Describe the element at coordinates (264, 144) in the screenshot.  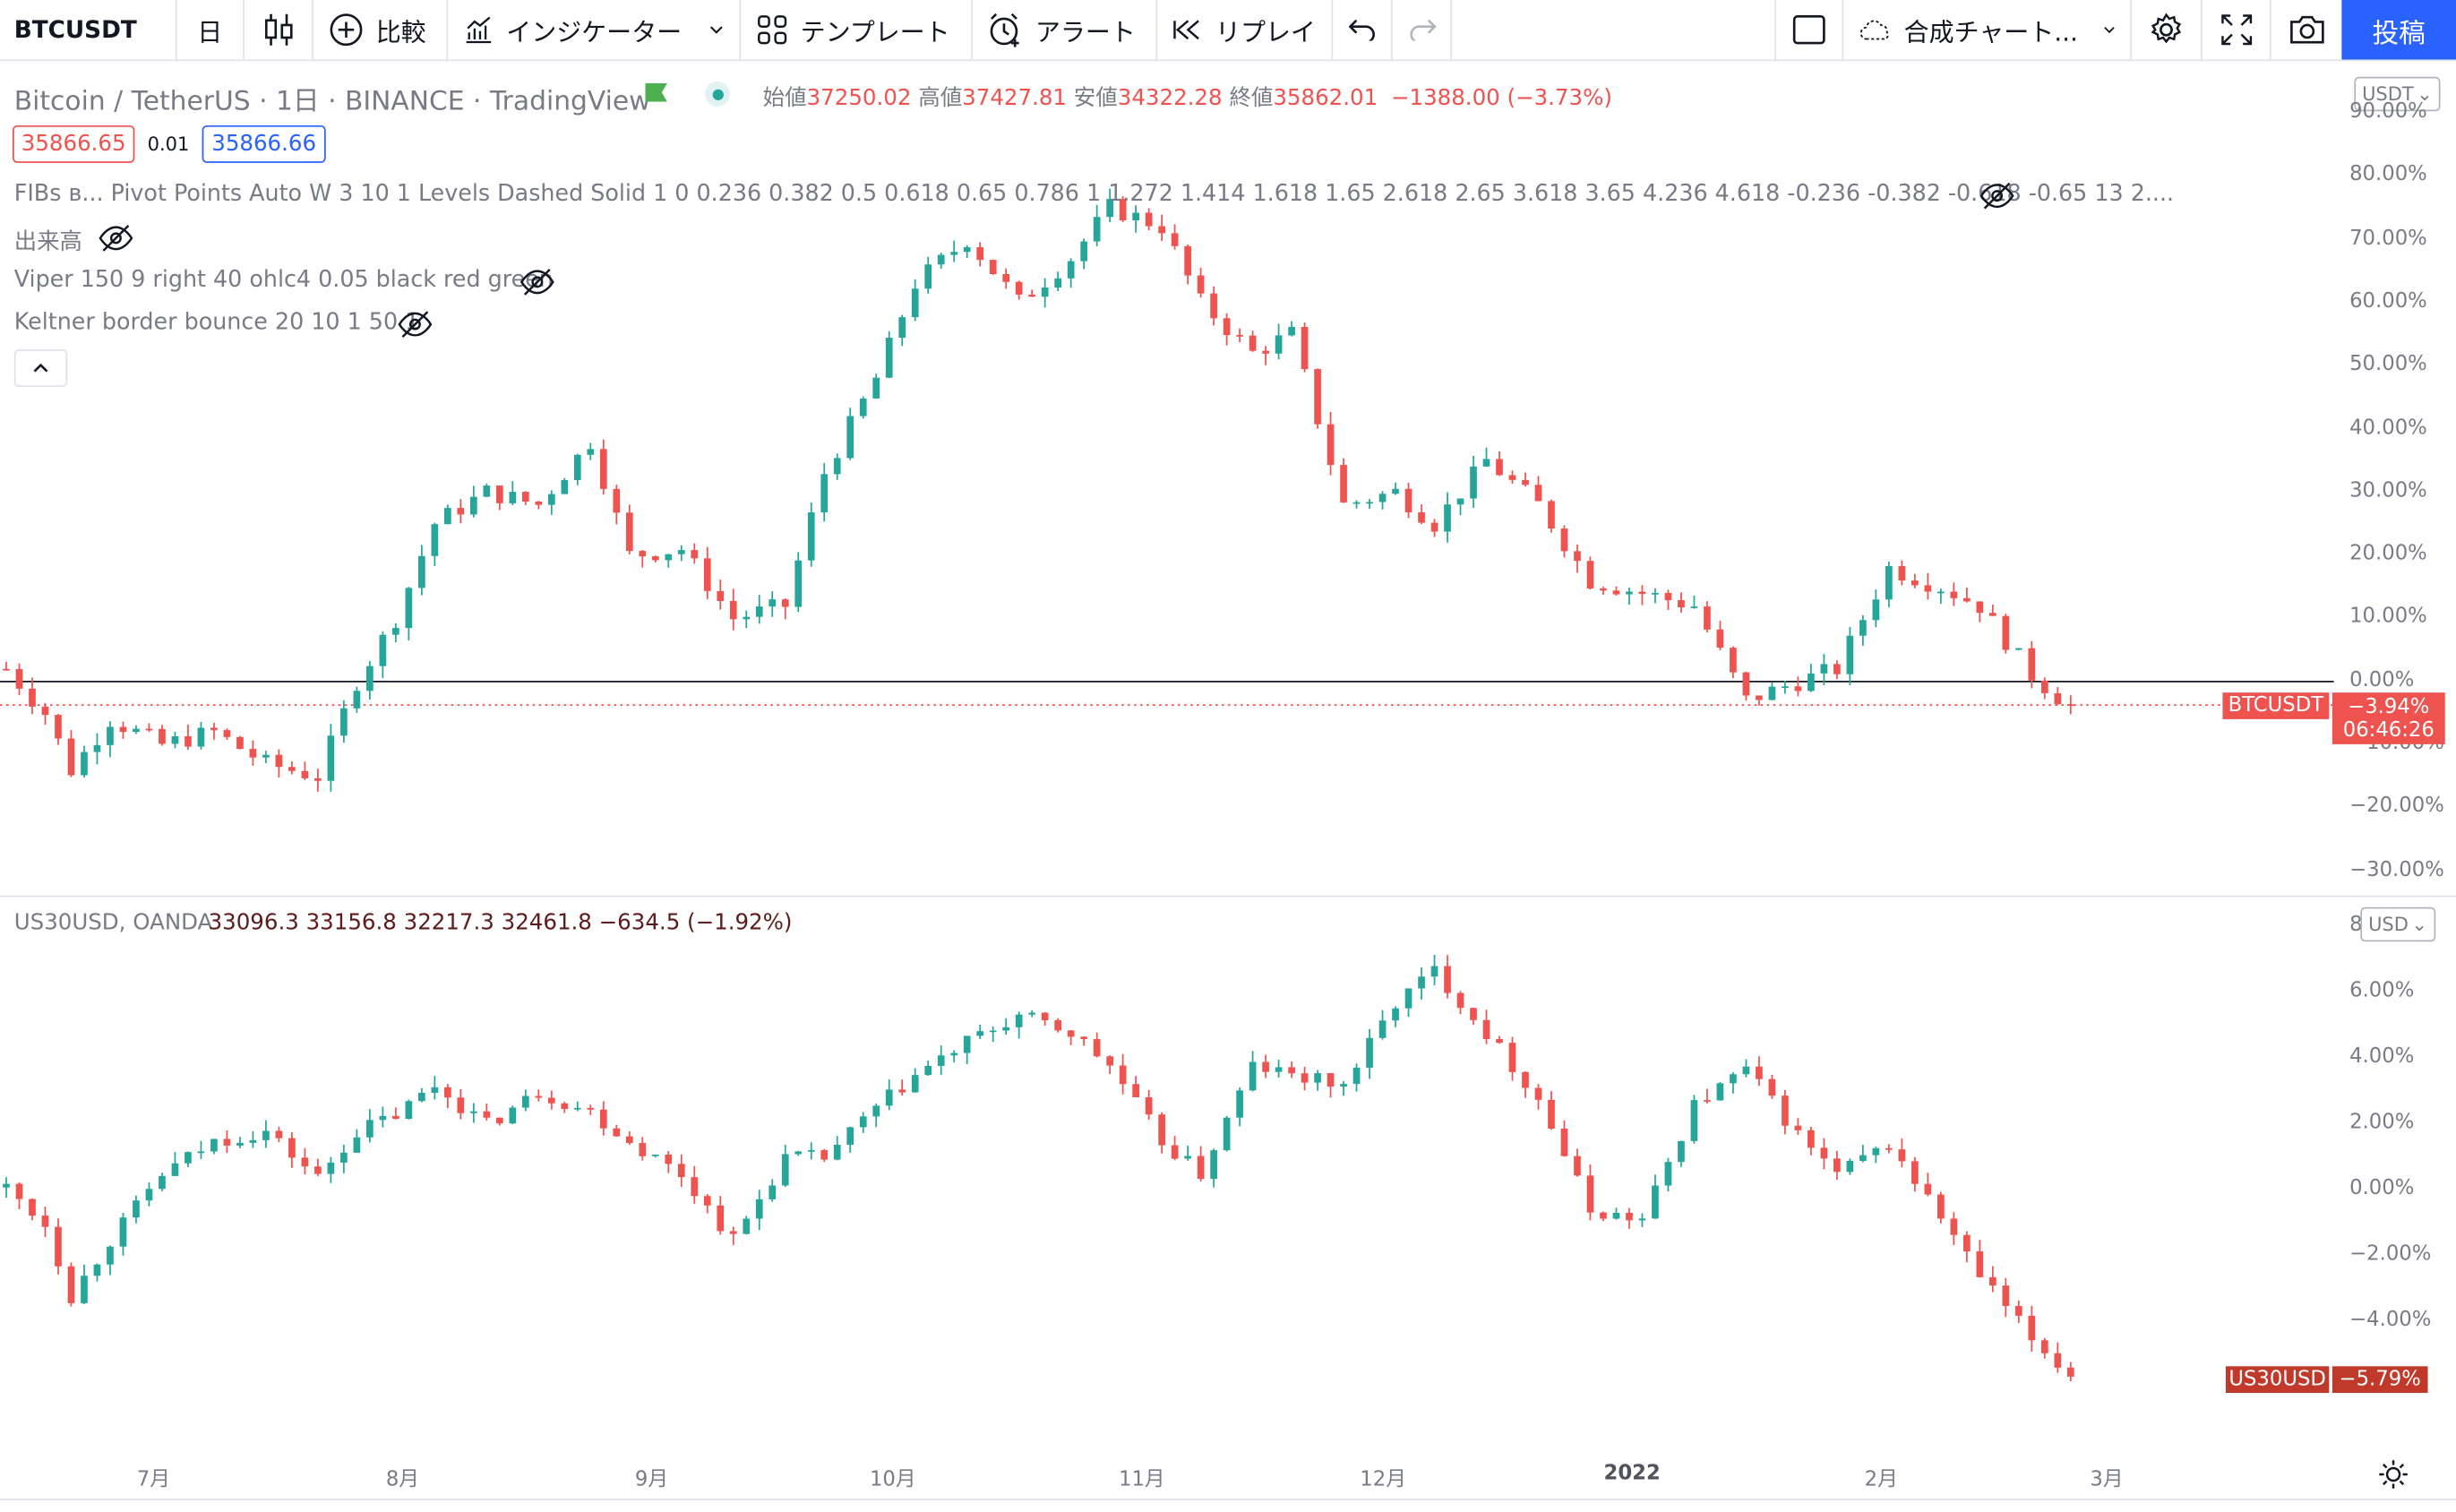
I see `buy-price-button: 35866.66` at that location.